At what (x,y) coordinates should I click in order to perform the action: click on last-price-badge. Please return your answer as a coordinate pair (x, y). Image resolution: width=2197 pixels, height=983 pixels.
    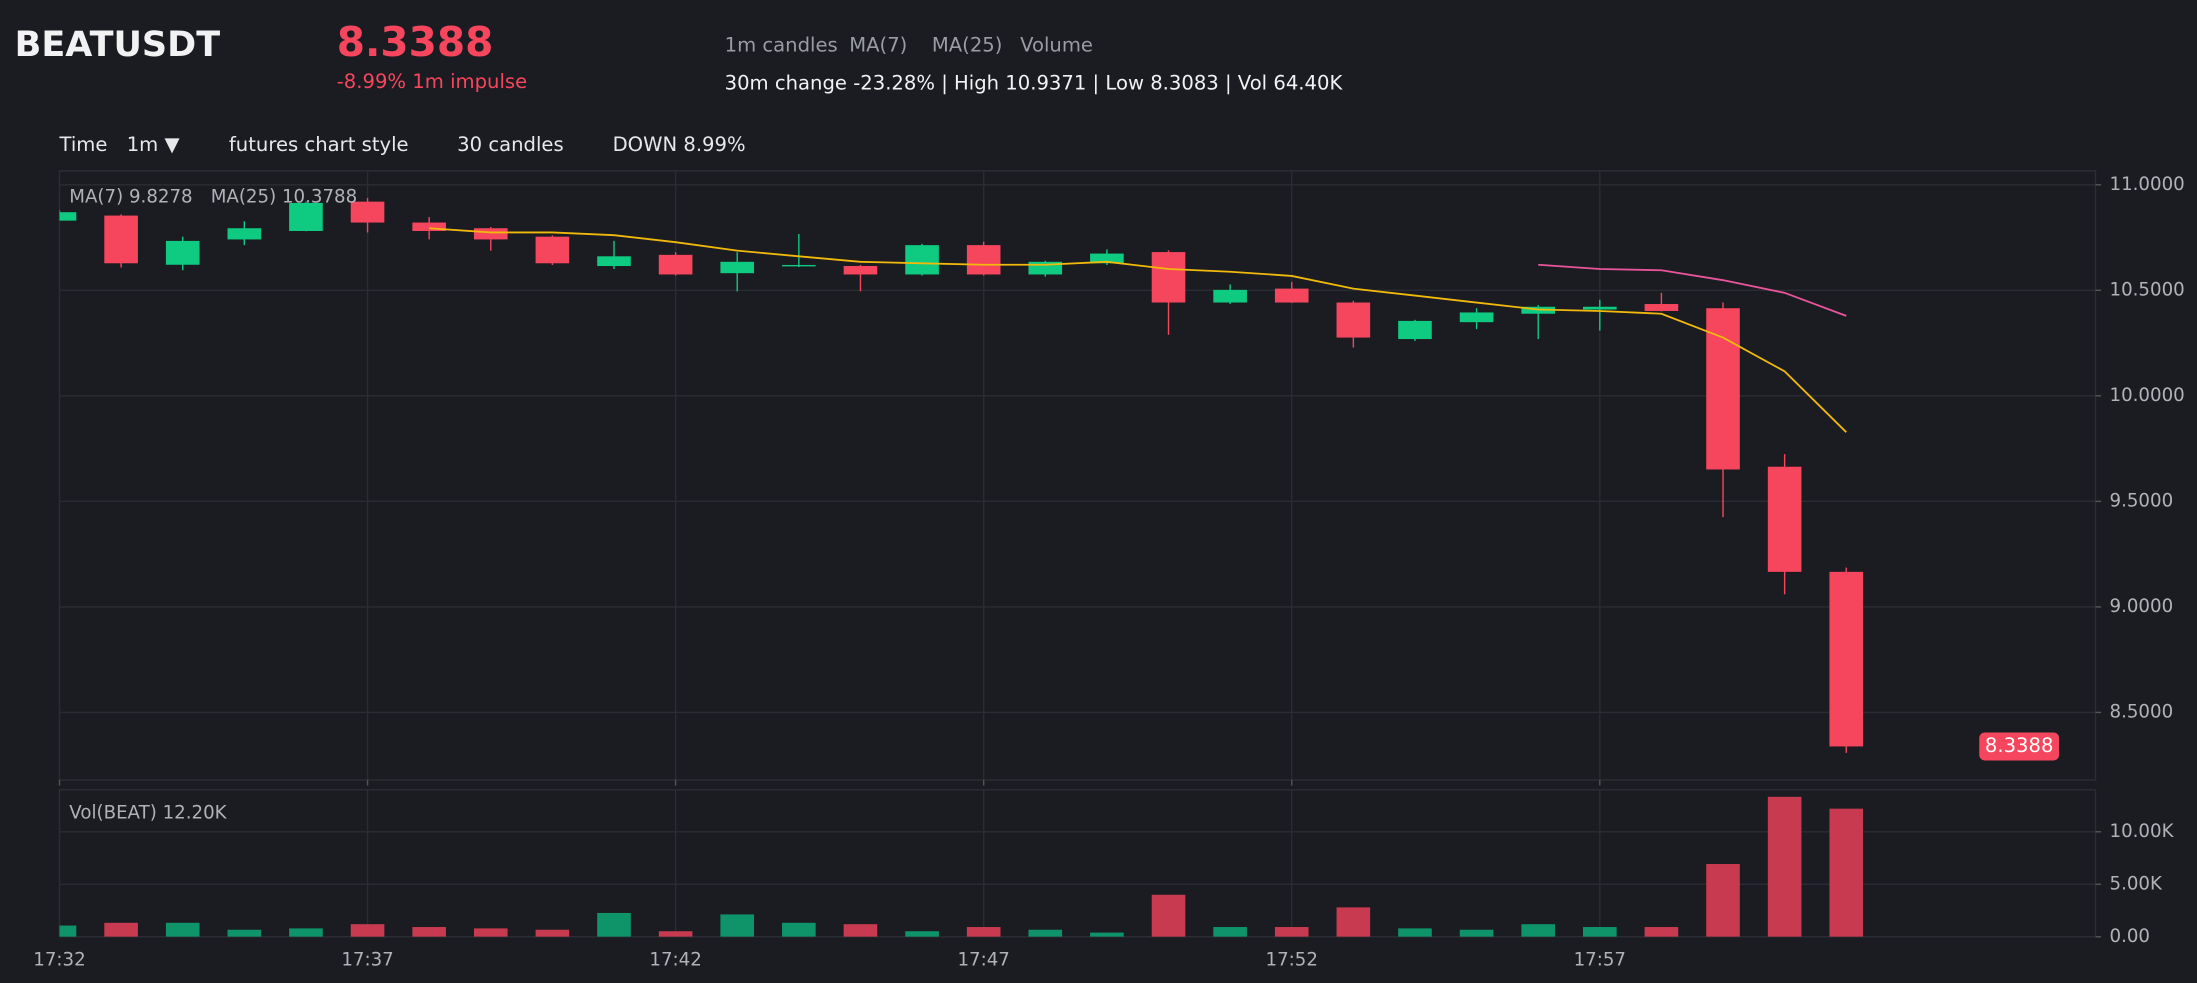
    Looking at the image, I should click on (2019, 746).